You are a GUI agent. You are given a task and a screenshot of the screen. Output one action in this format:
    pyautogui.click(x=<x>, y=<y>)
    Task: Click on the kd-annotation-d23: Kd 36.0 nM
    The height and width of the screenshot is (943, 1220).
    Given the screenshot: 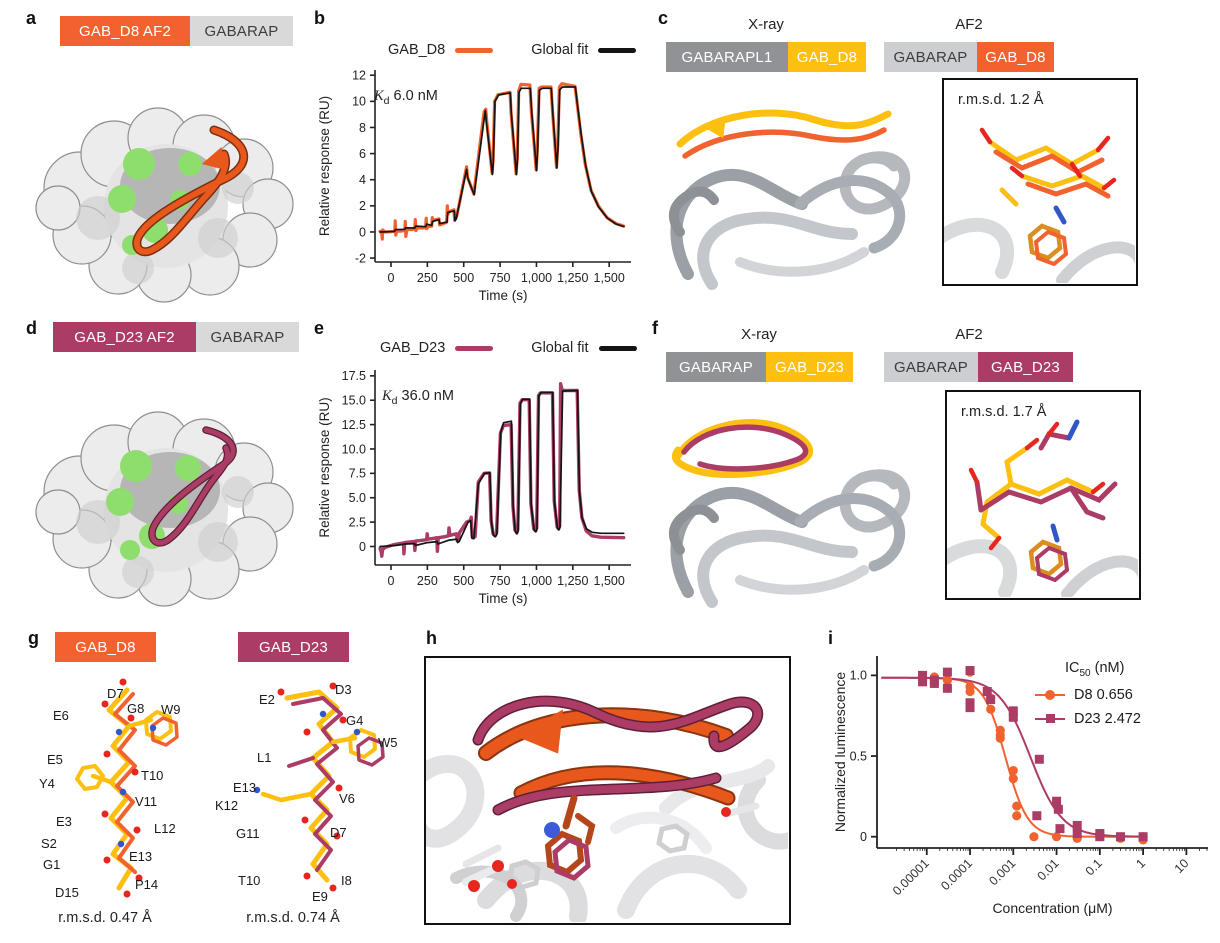 What is the action you would take?
    pyautogui.click(x=418, y=397)
    